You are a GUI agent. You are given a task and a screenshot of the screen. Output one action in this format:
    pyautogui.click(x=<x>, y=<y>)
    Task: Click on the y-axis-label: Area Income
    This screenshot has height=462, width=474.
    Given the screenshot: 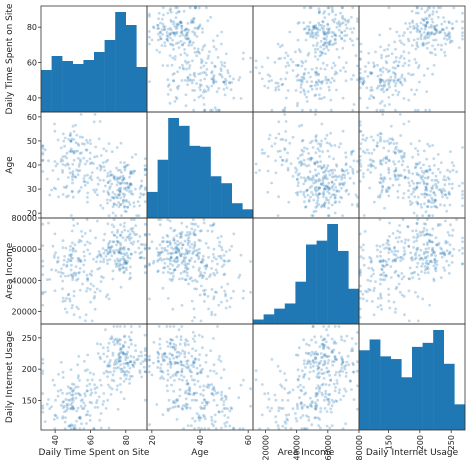 What is the action you would take?
    pyautogui.click(x=10, y=270)
    